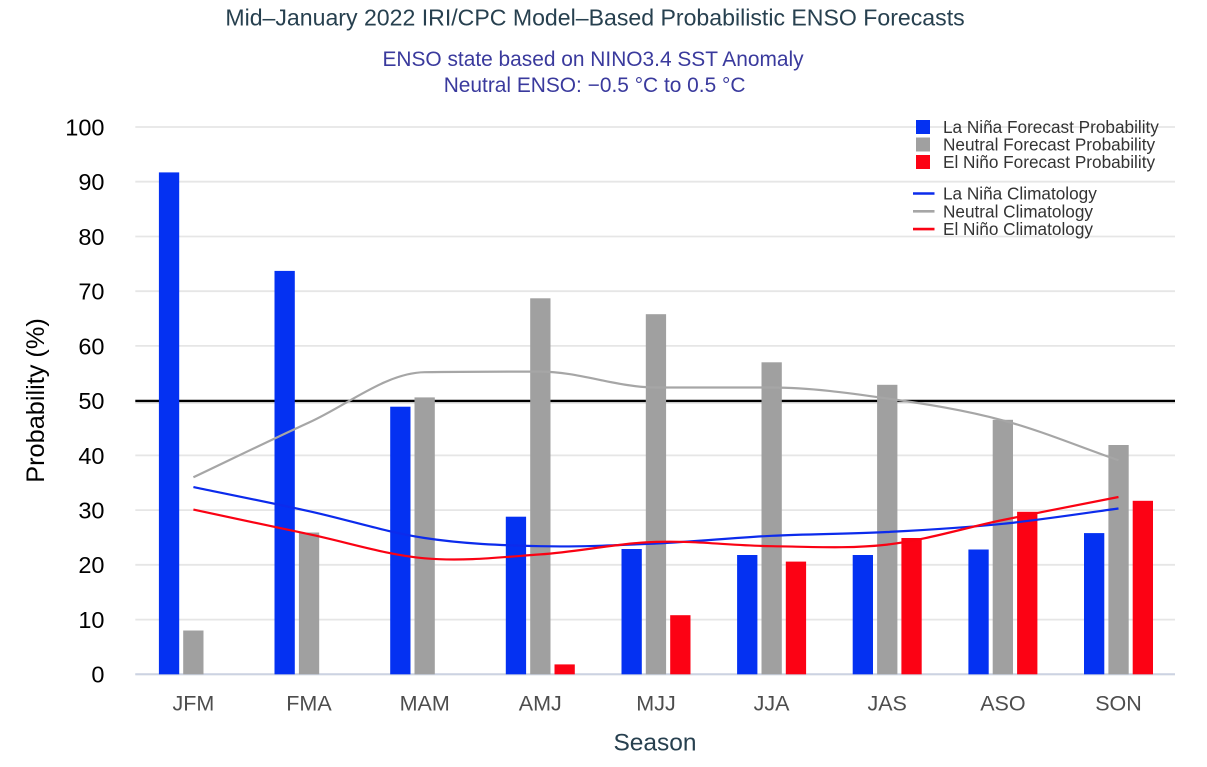  I want to click on svg-text: El Niño Climatology, so click(1018, 229).